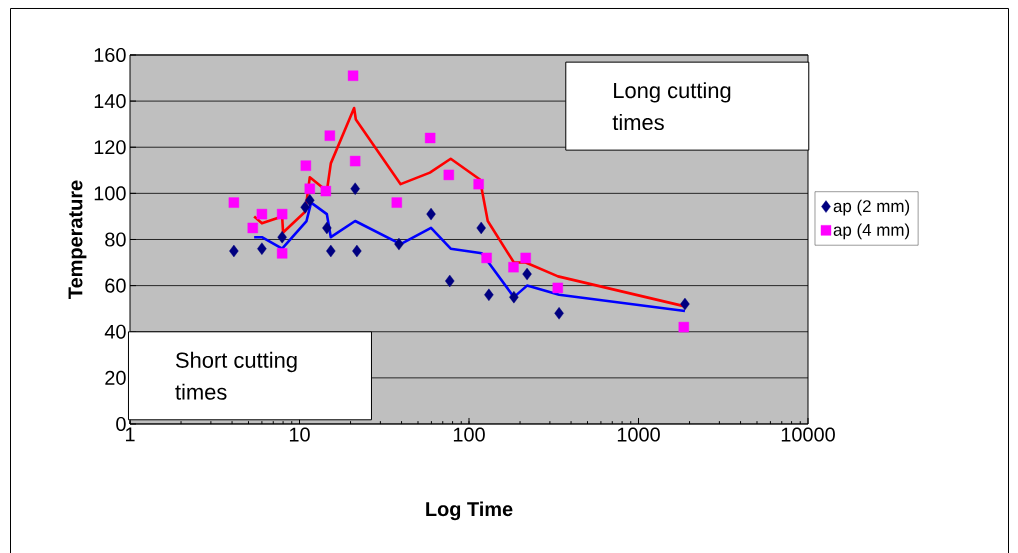  I want to click on y-tick-label: 80, so click(115, 239).